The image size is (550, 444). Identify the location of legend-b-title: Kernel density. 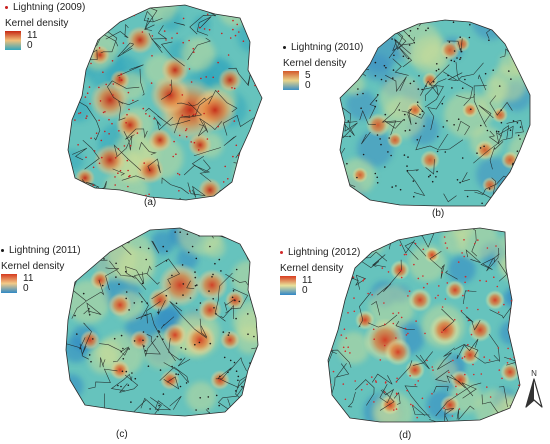
(315, 63).